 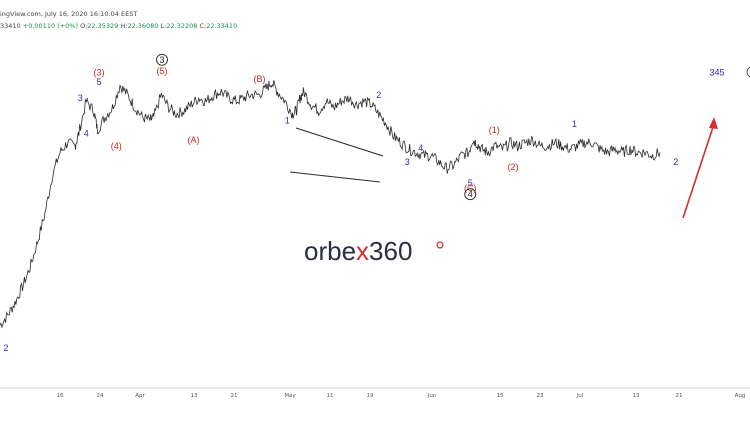 What do you see at coordinates (407, 162) in the screenshot?
I see `wave-label-12: 3` at bounding box center [407, 162].